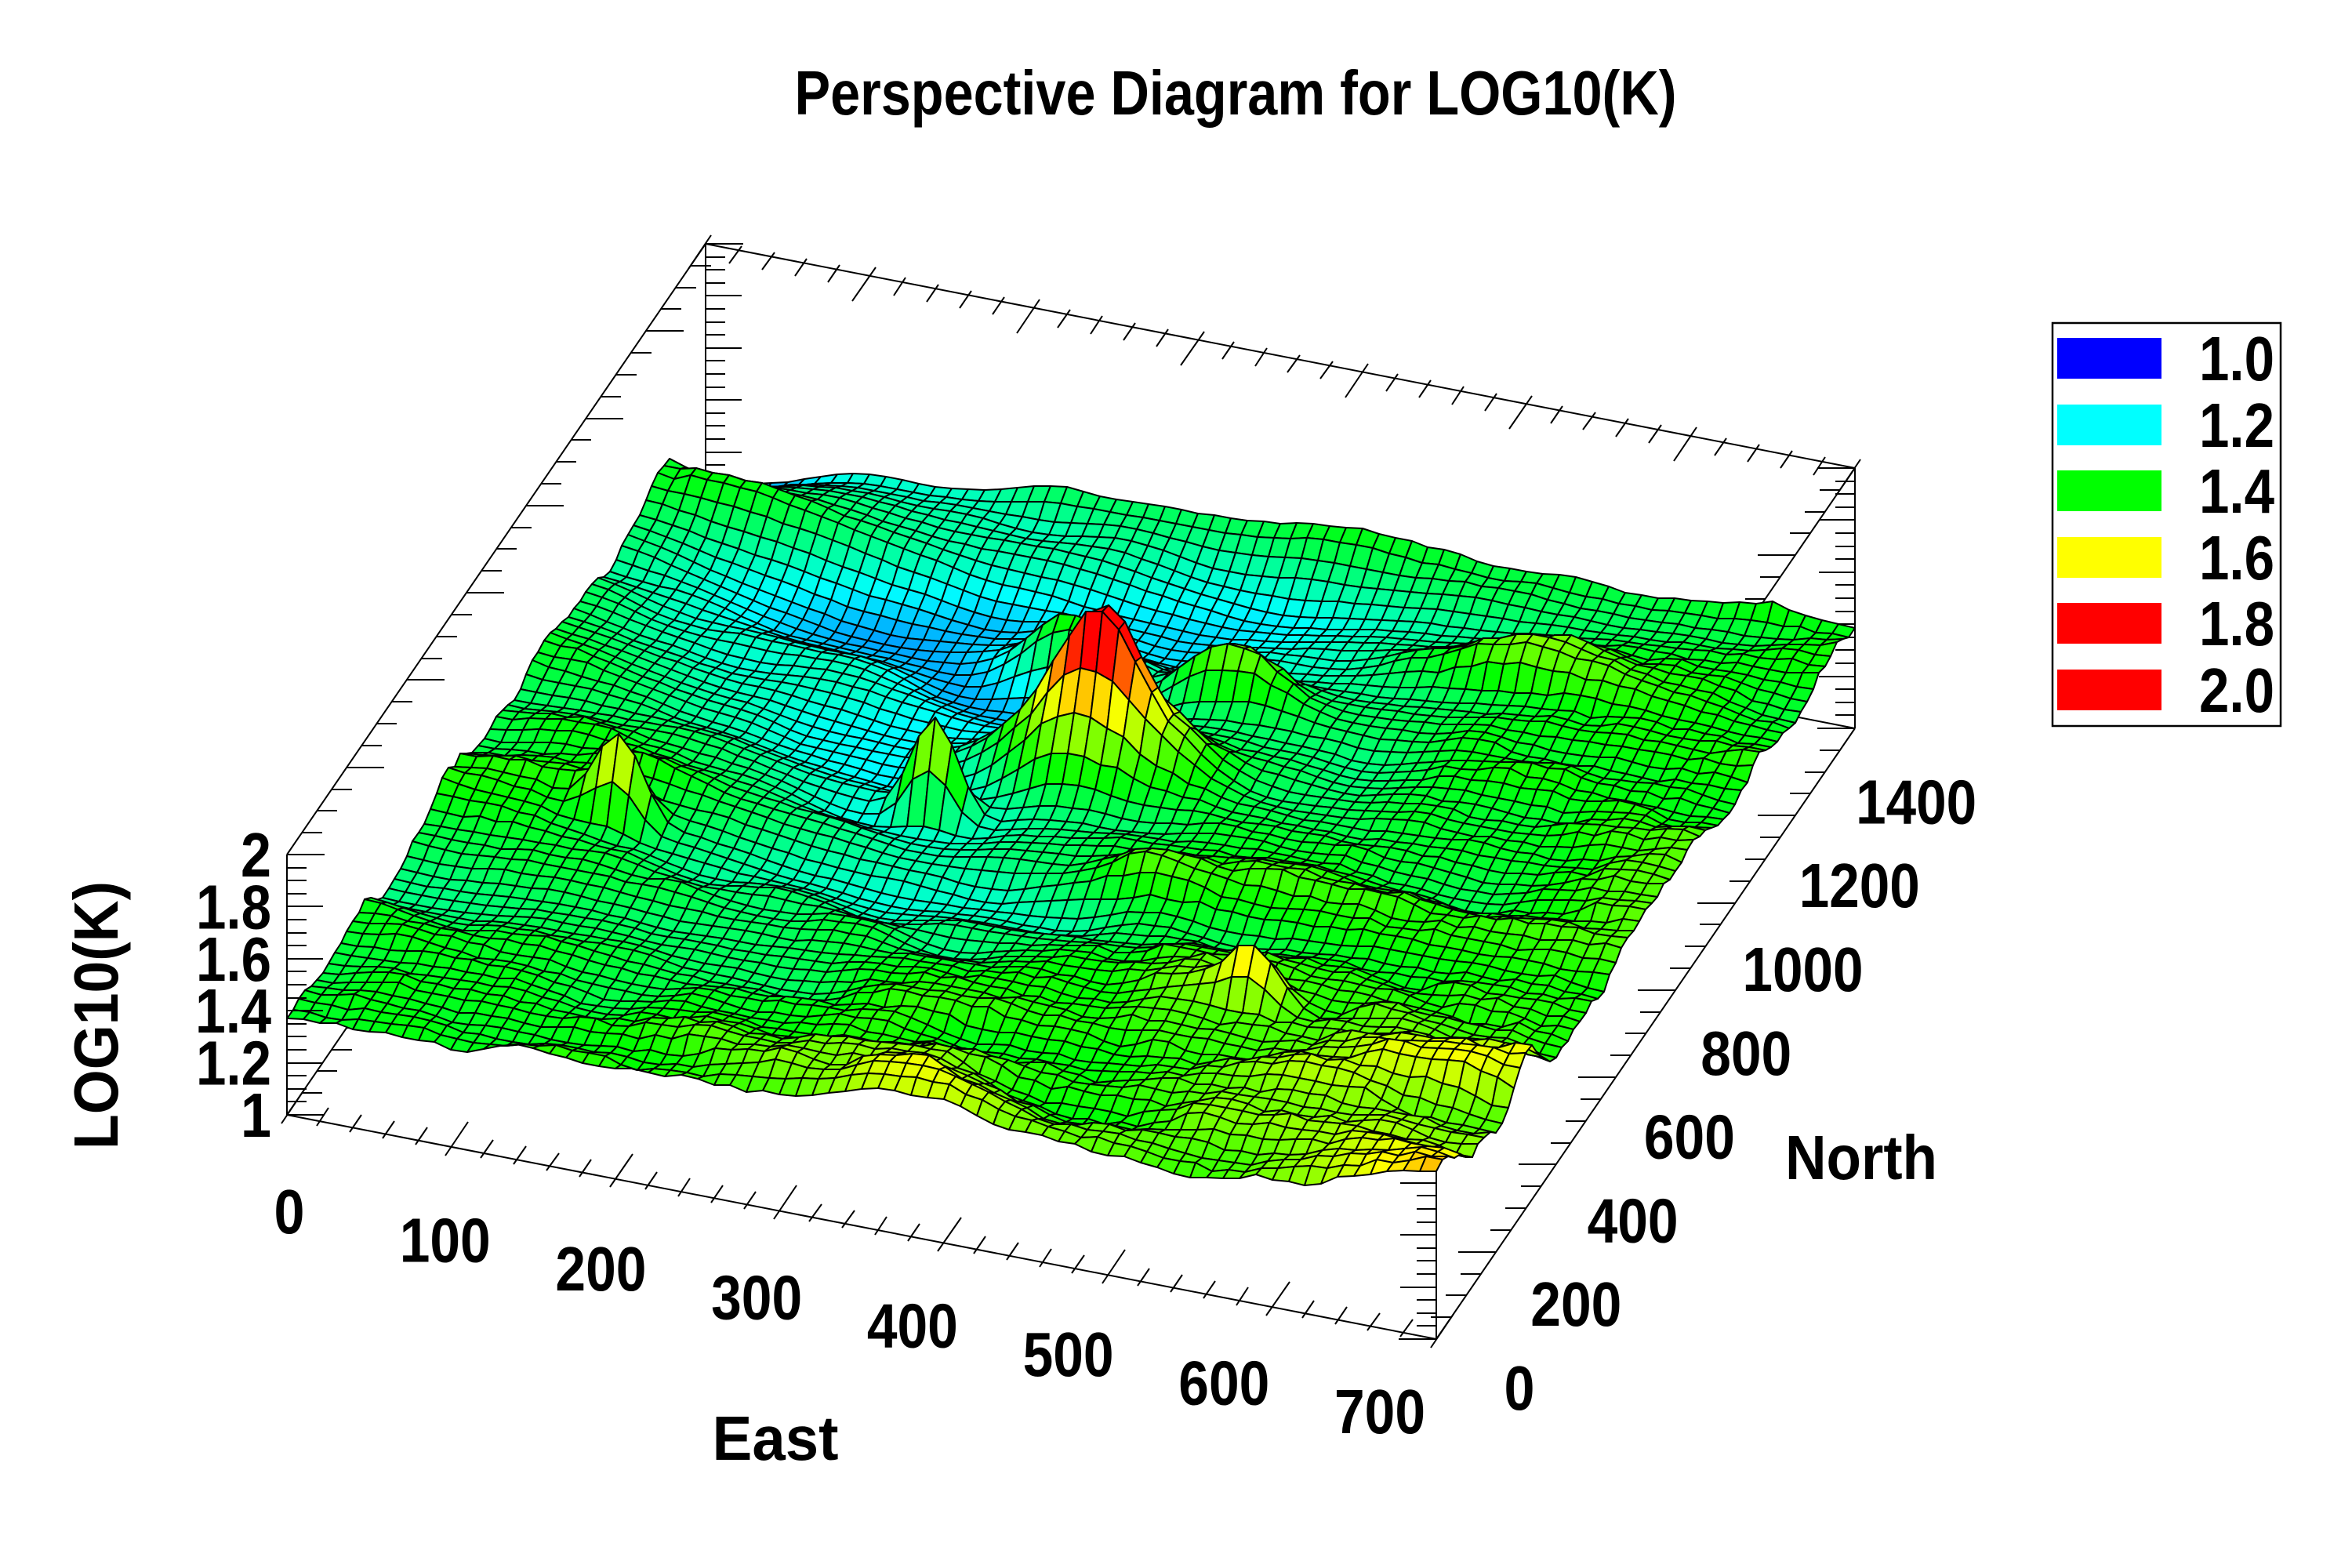 This screenshot has height=1568, width=2352. Describe the element at coordinates (1804, 970) in the screenshot. I see `svg-text: 1000` at that location.